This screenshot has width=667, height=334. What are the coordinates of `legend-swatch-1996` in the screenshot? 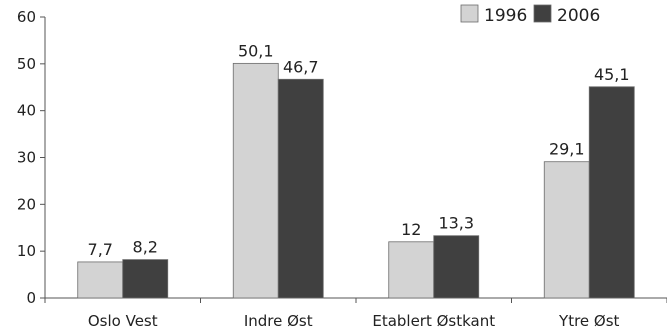 It's located at (469, 13).